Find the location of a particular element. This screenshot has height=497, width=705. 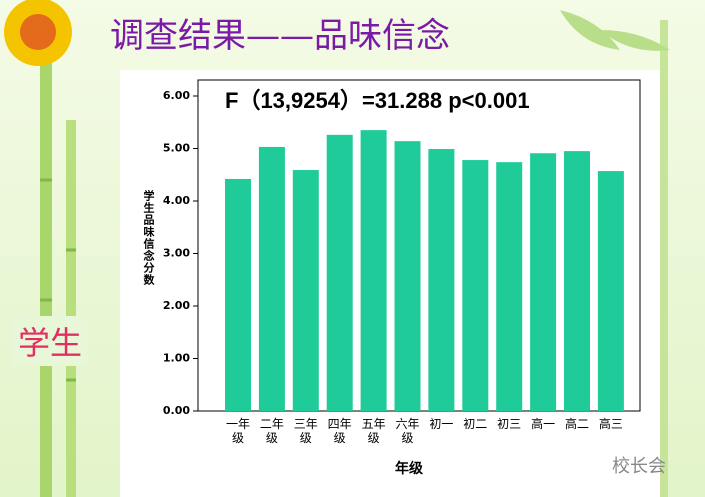

annotation: F（13,9254）=31.288 p<0.001 is located at coordinates (377, 100).